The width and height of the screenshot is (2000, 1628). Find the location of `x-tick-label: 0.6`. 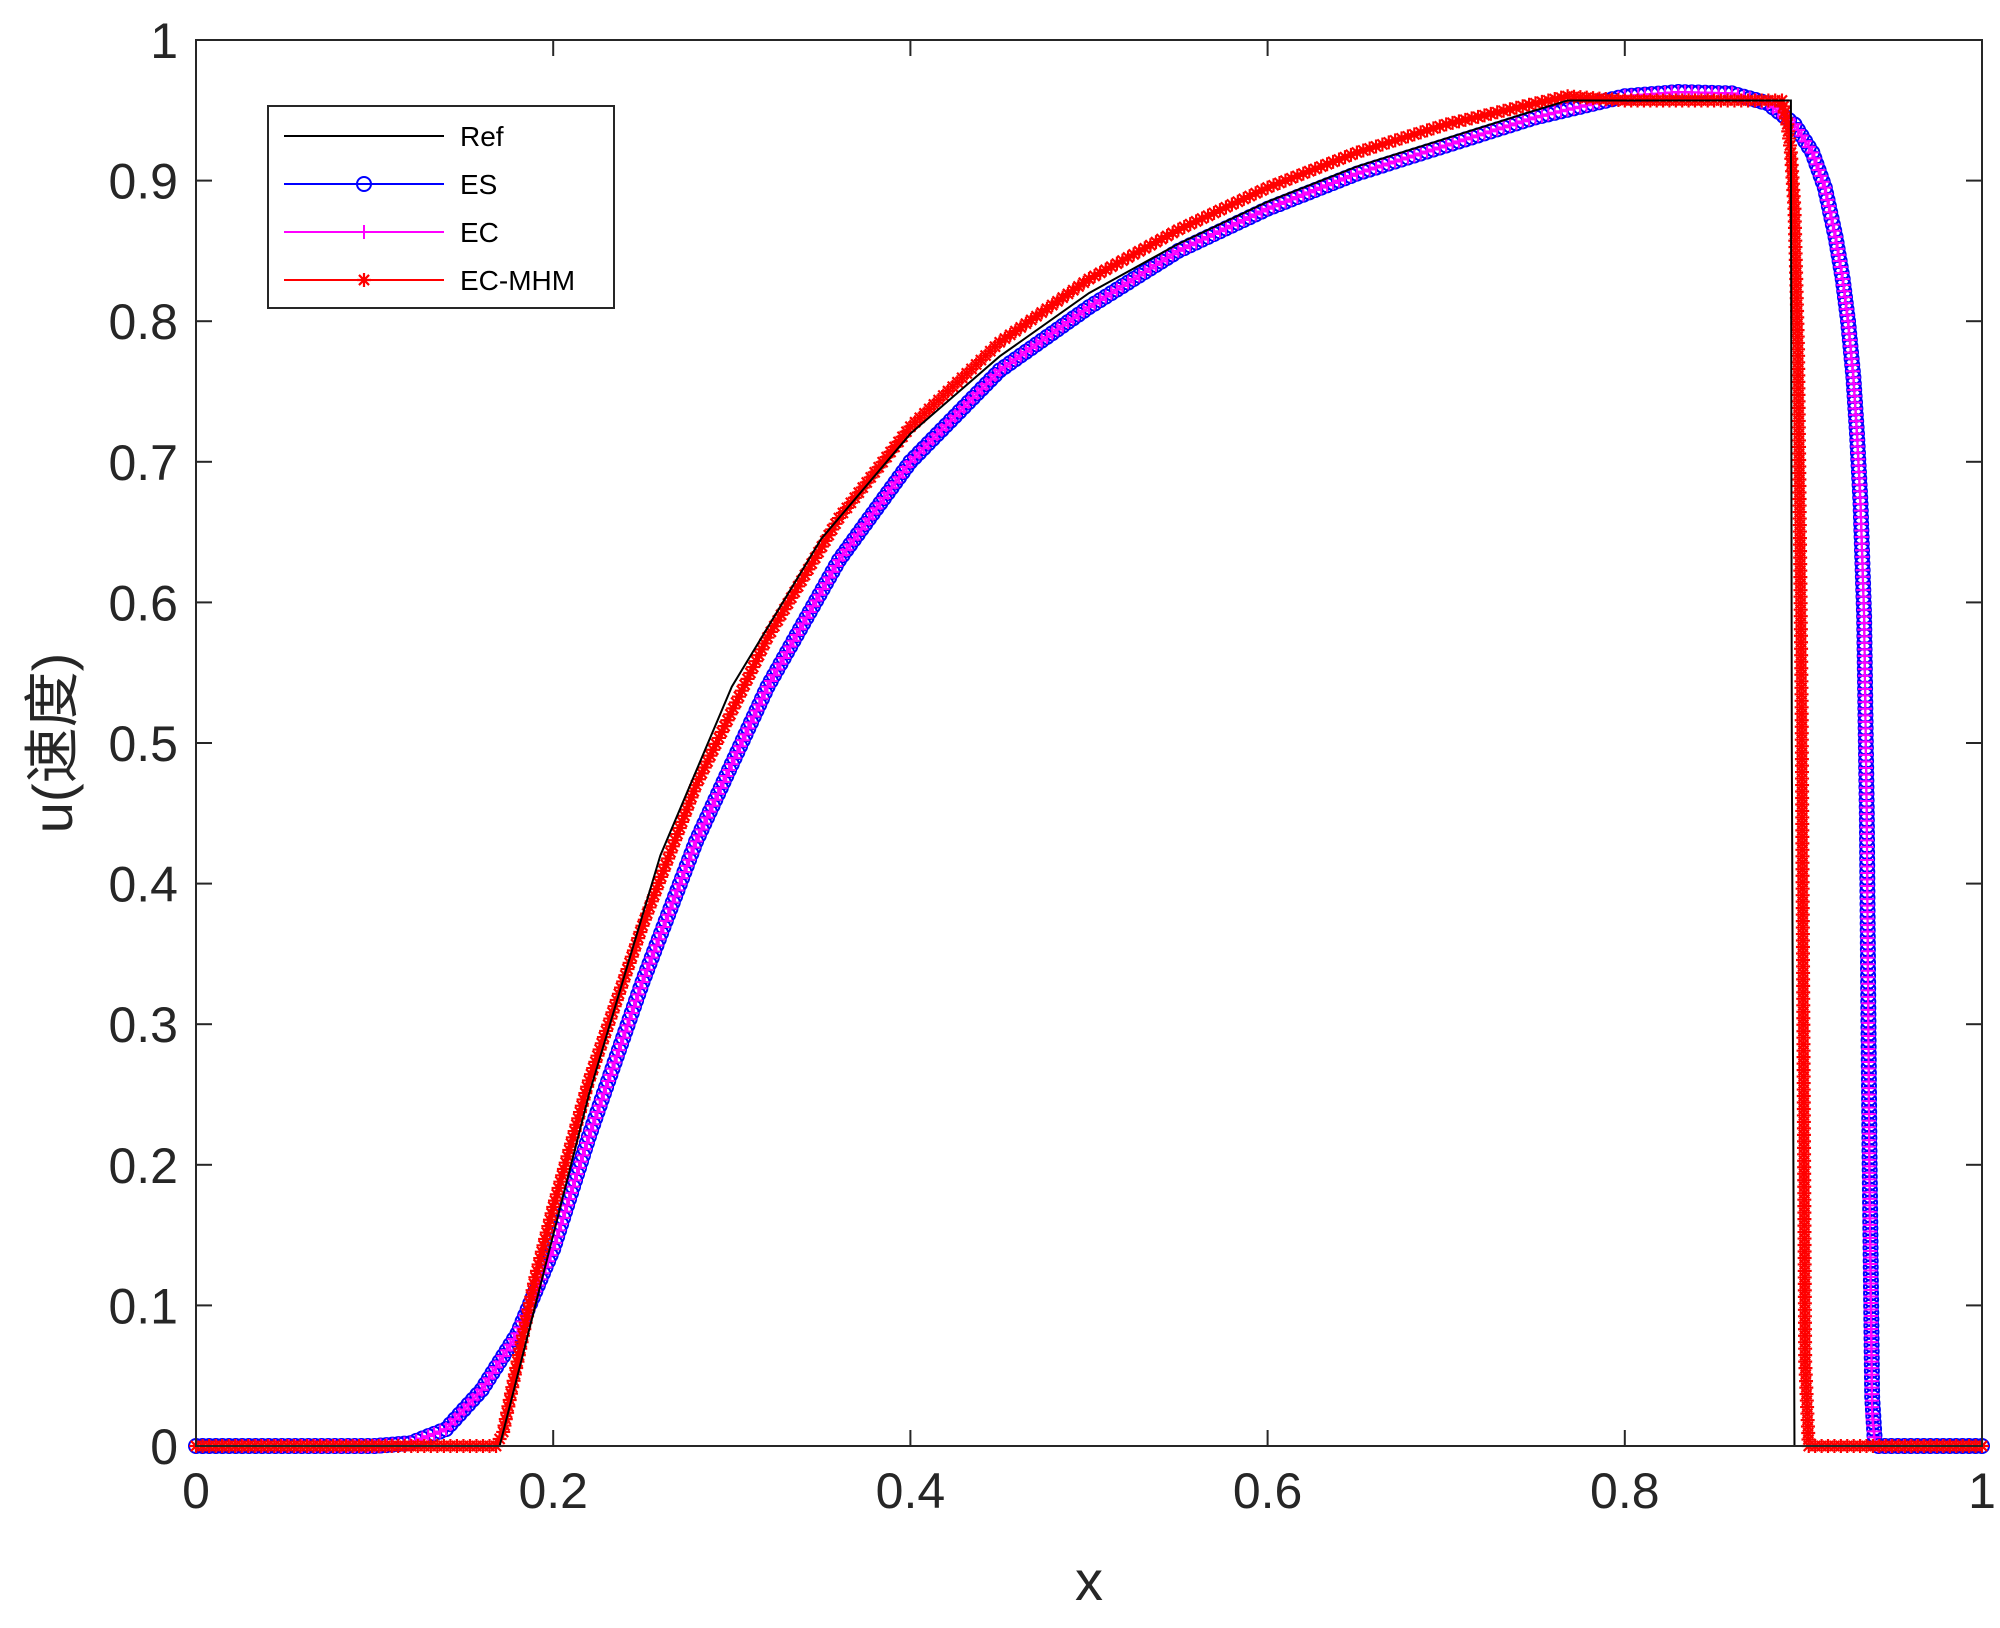

x-tick-label: 0.6 is located at coordinates (1268, 1491).